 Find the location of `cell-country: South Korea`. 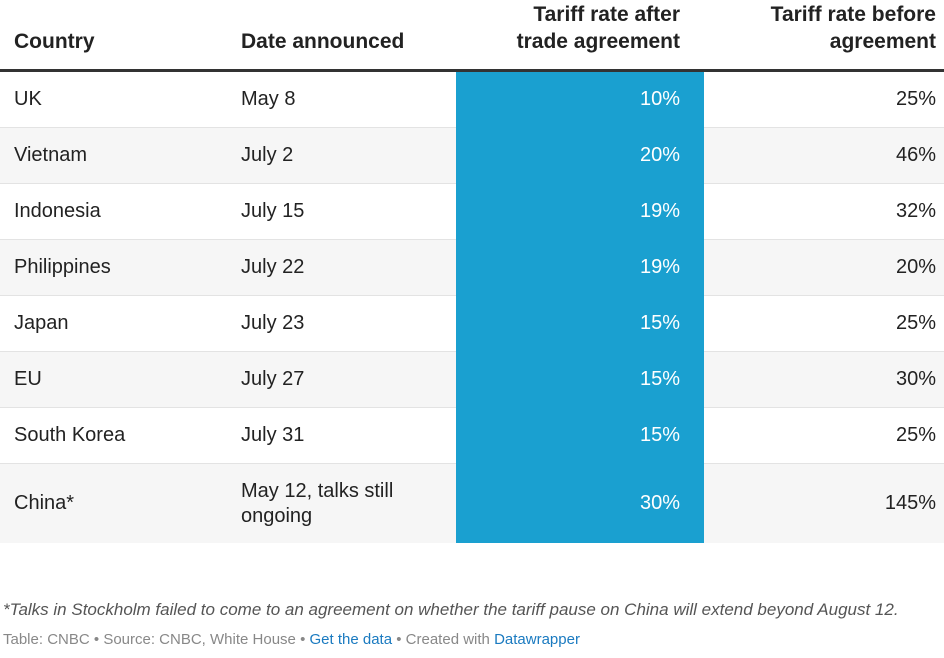

cell-country: South Korea is located at coordinates (113, 435).